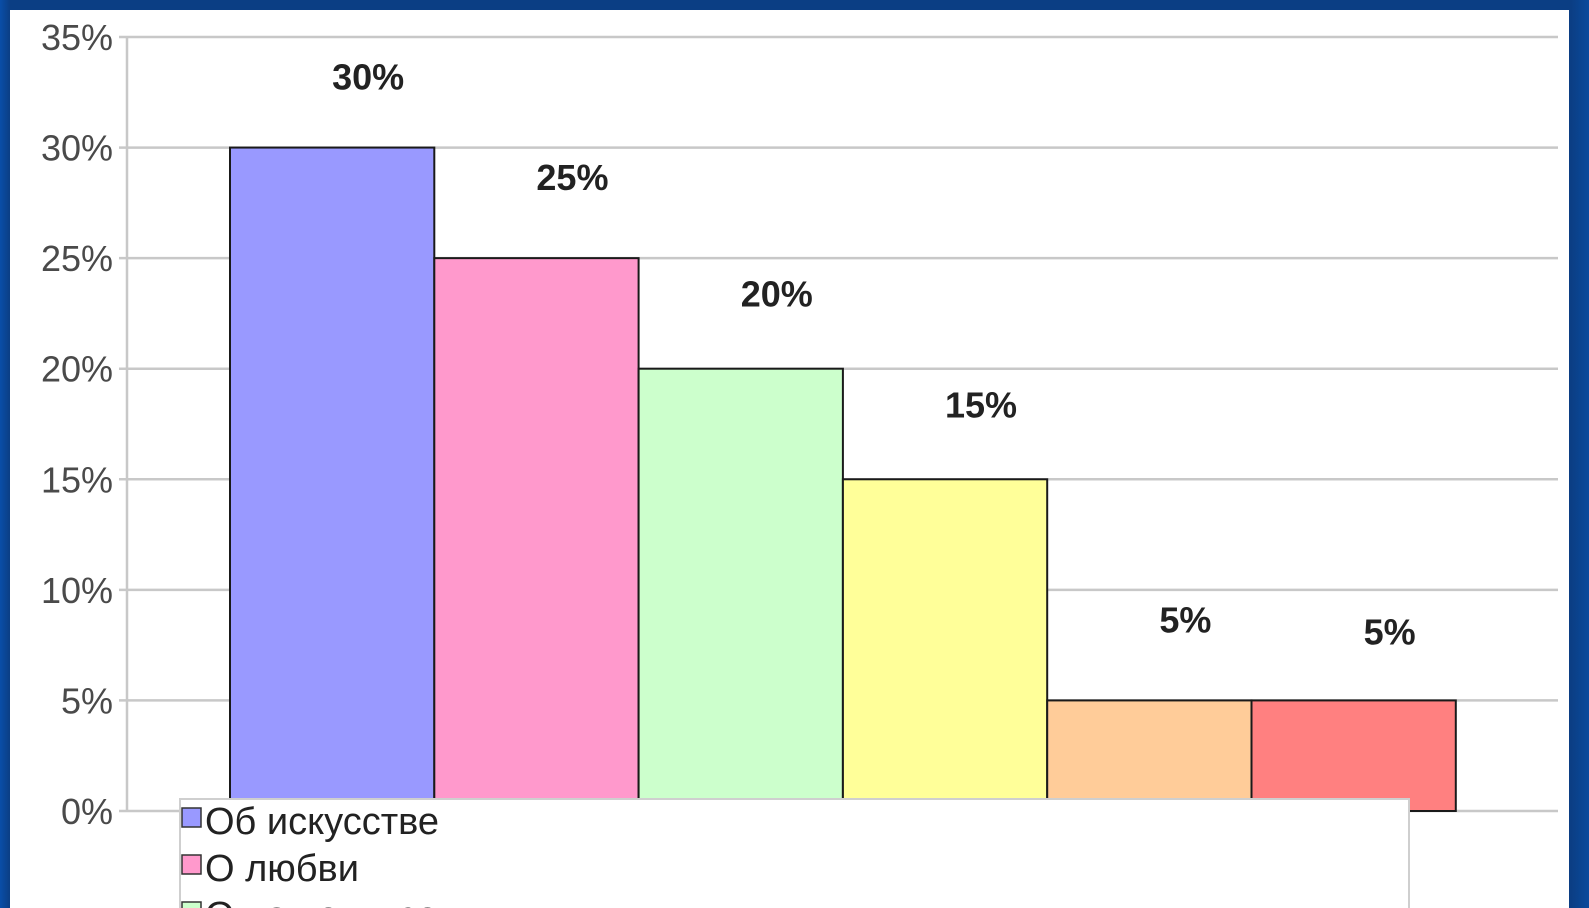 Image resolution: width=1589 pixels, height=908 pixels. I want to click on y-tick-label: 10%, so click(77, 590).